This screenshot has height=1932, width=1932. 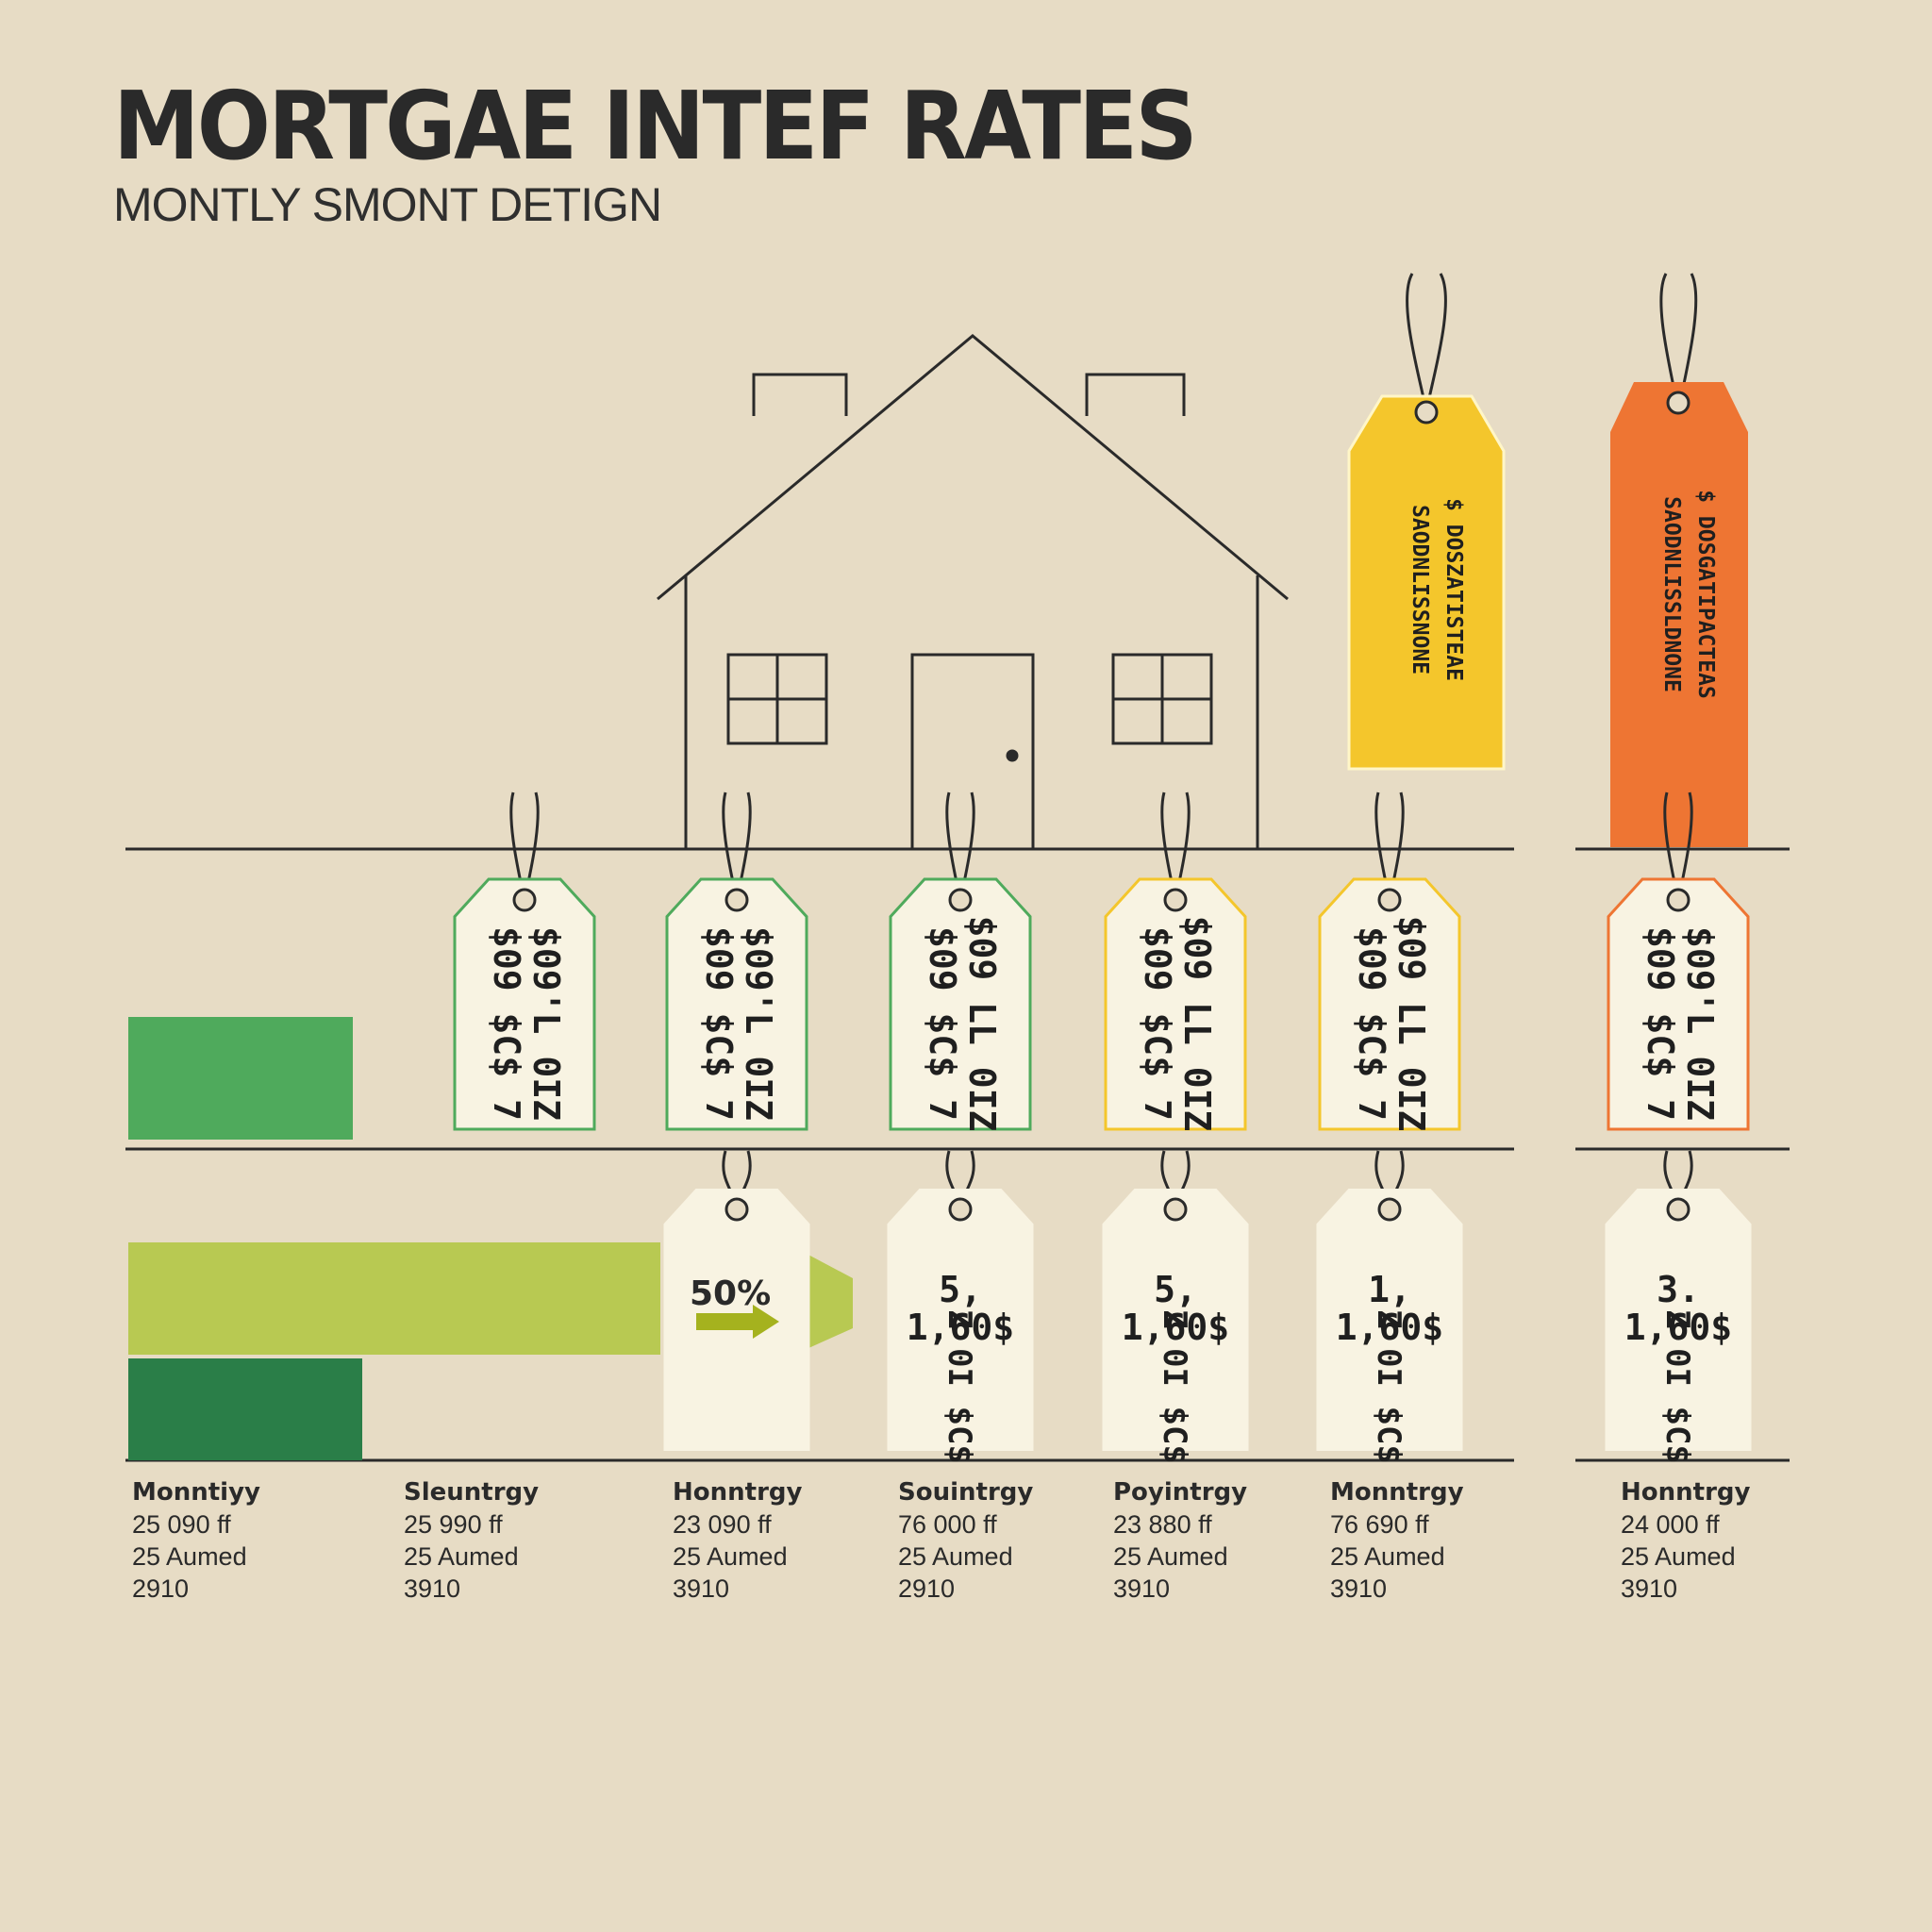 What do you see at coordinates (655, 126) in the screenshot?
I see `page-title: MORTGAE INTEF RATES` at bounding box center [655, 126].